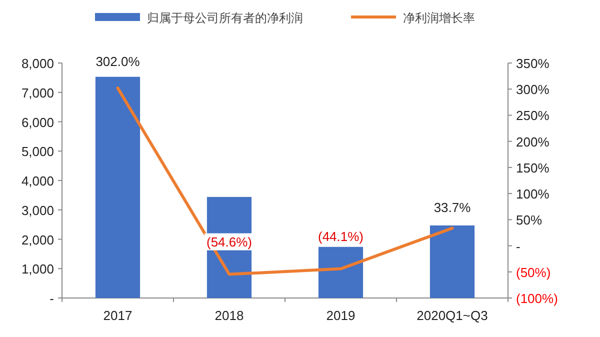  What do you see at coordinates (37, 63) in the screenshot?
I see `y-tick-label: 8,000` at bounding box center [37, 63].